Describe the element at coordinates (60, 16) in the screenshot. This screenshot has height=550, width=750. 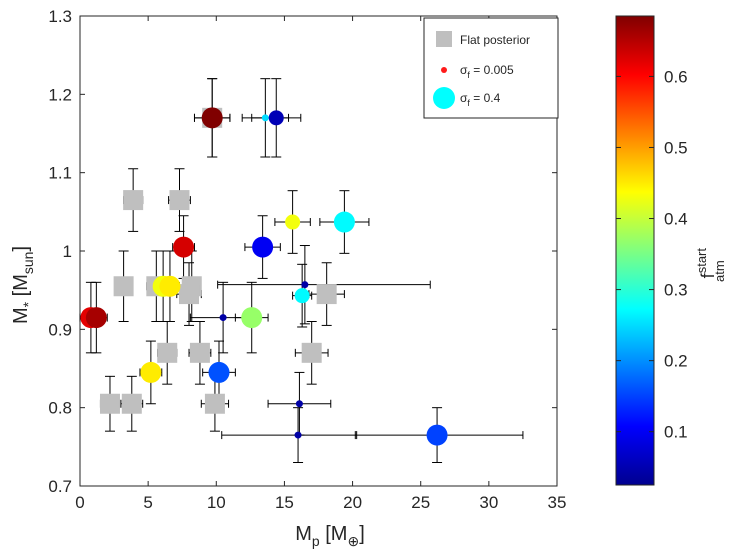
I see `y-tick-label: 1.3` at that location.